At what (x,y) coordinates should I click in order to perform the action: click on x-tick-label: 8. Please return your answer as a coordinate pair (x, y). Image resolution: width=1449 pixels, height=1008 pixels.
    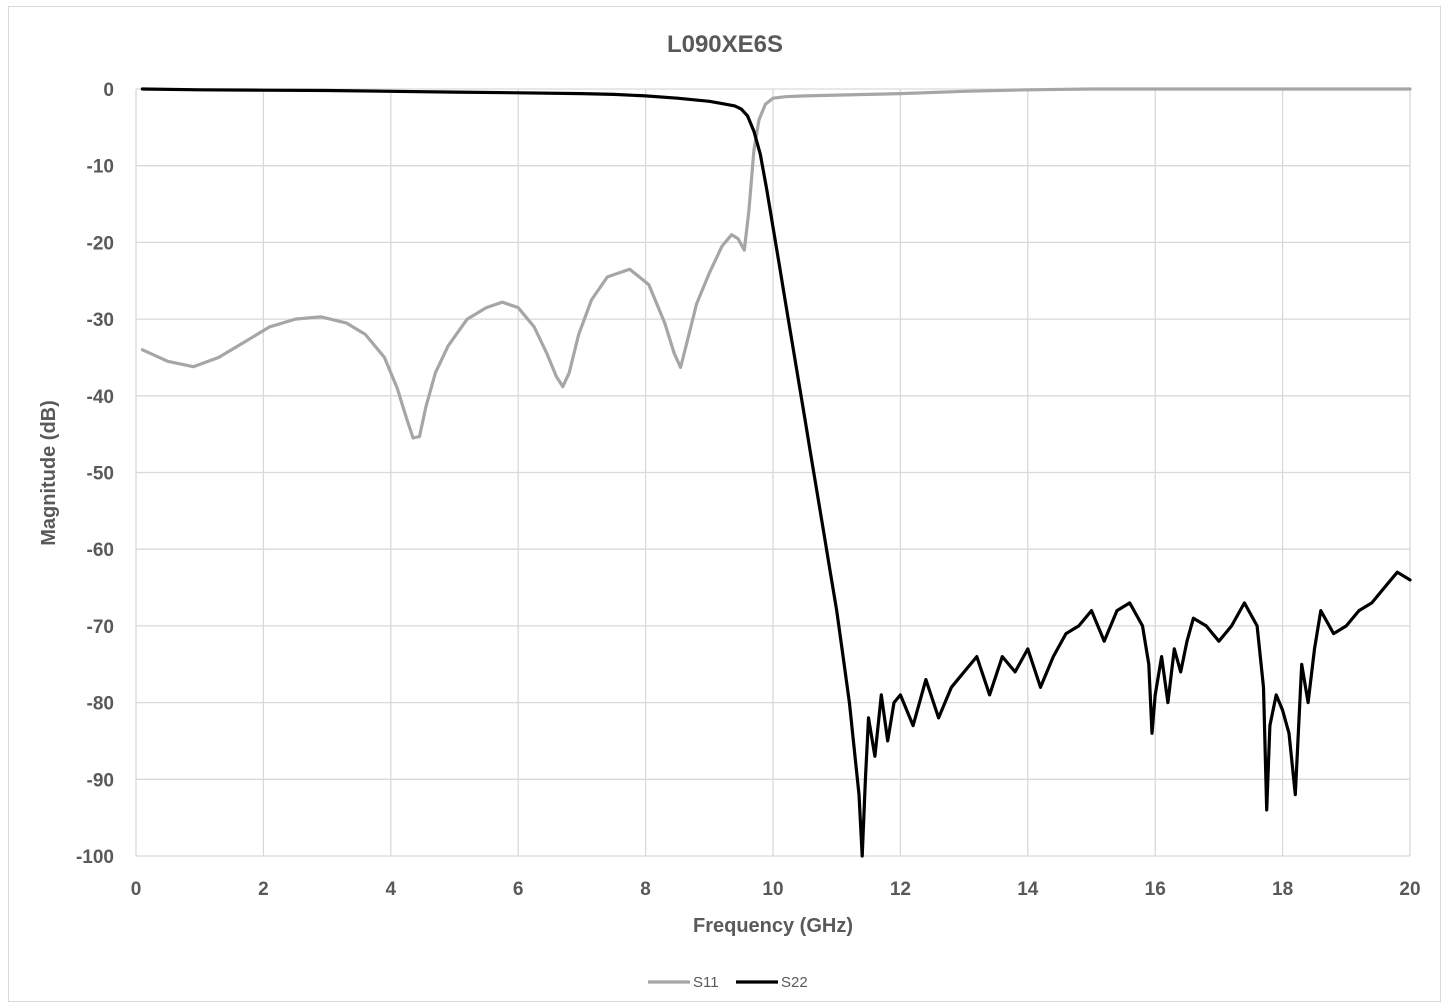
    Looking at the image, I should click on (645, 889).